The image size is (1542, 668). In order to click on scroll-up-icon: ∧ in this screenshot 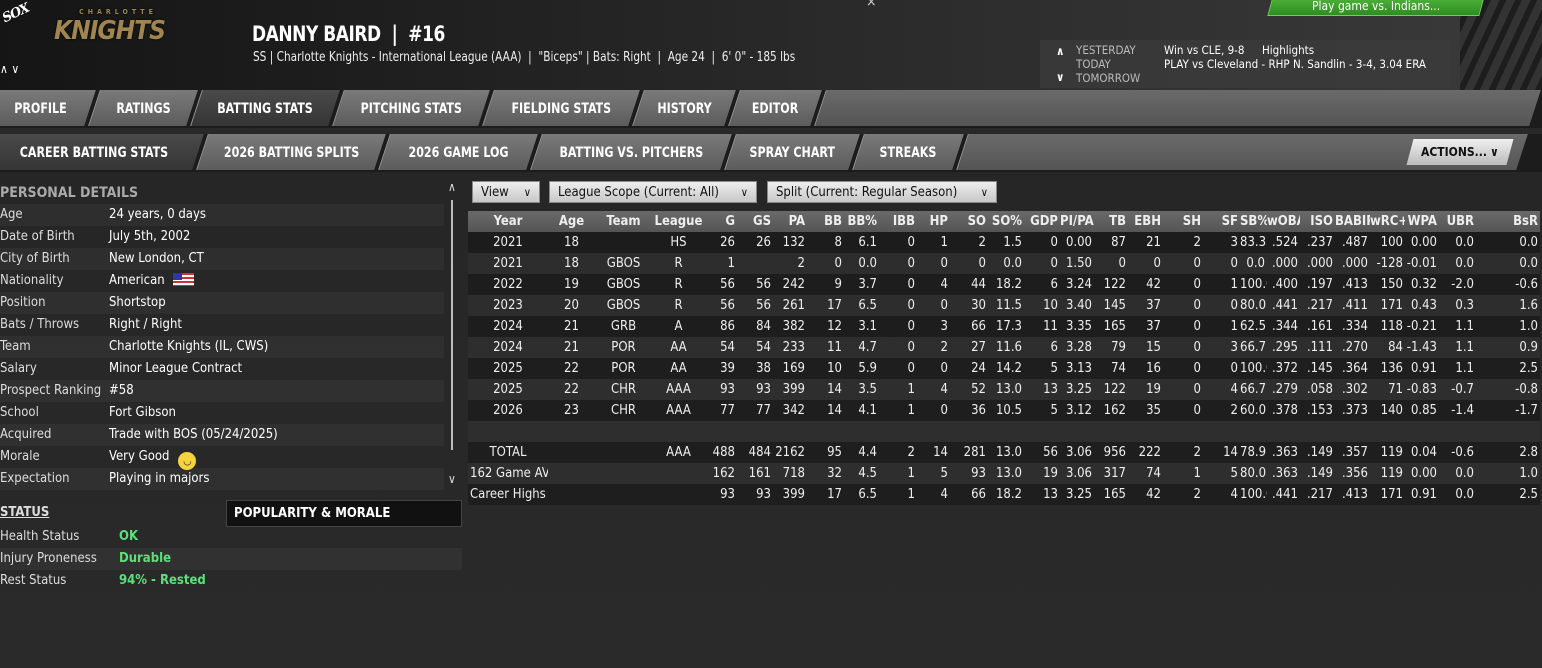, I will do `click(452, 187)`.